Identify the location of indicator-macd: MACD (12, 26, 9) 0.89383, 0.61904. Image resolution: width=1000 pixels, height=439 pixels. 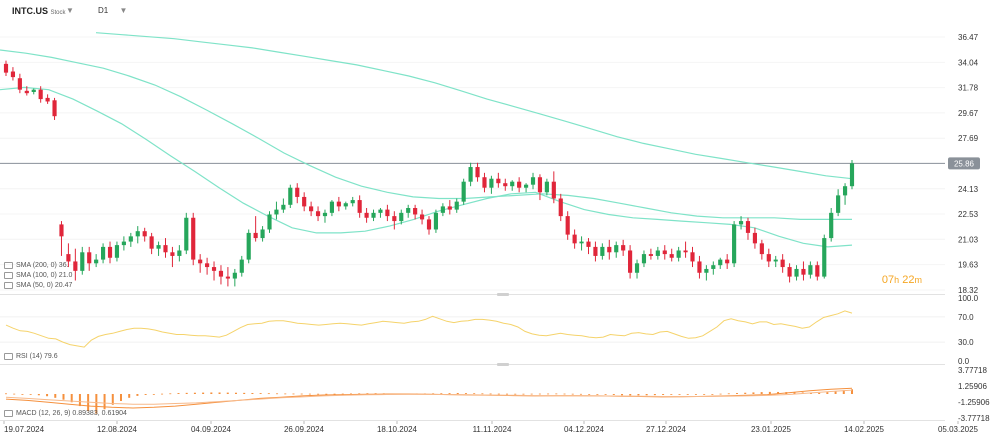
(65, 413).